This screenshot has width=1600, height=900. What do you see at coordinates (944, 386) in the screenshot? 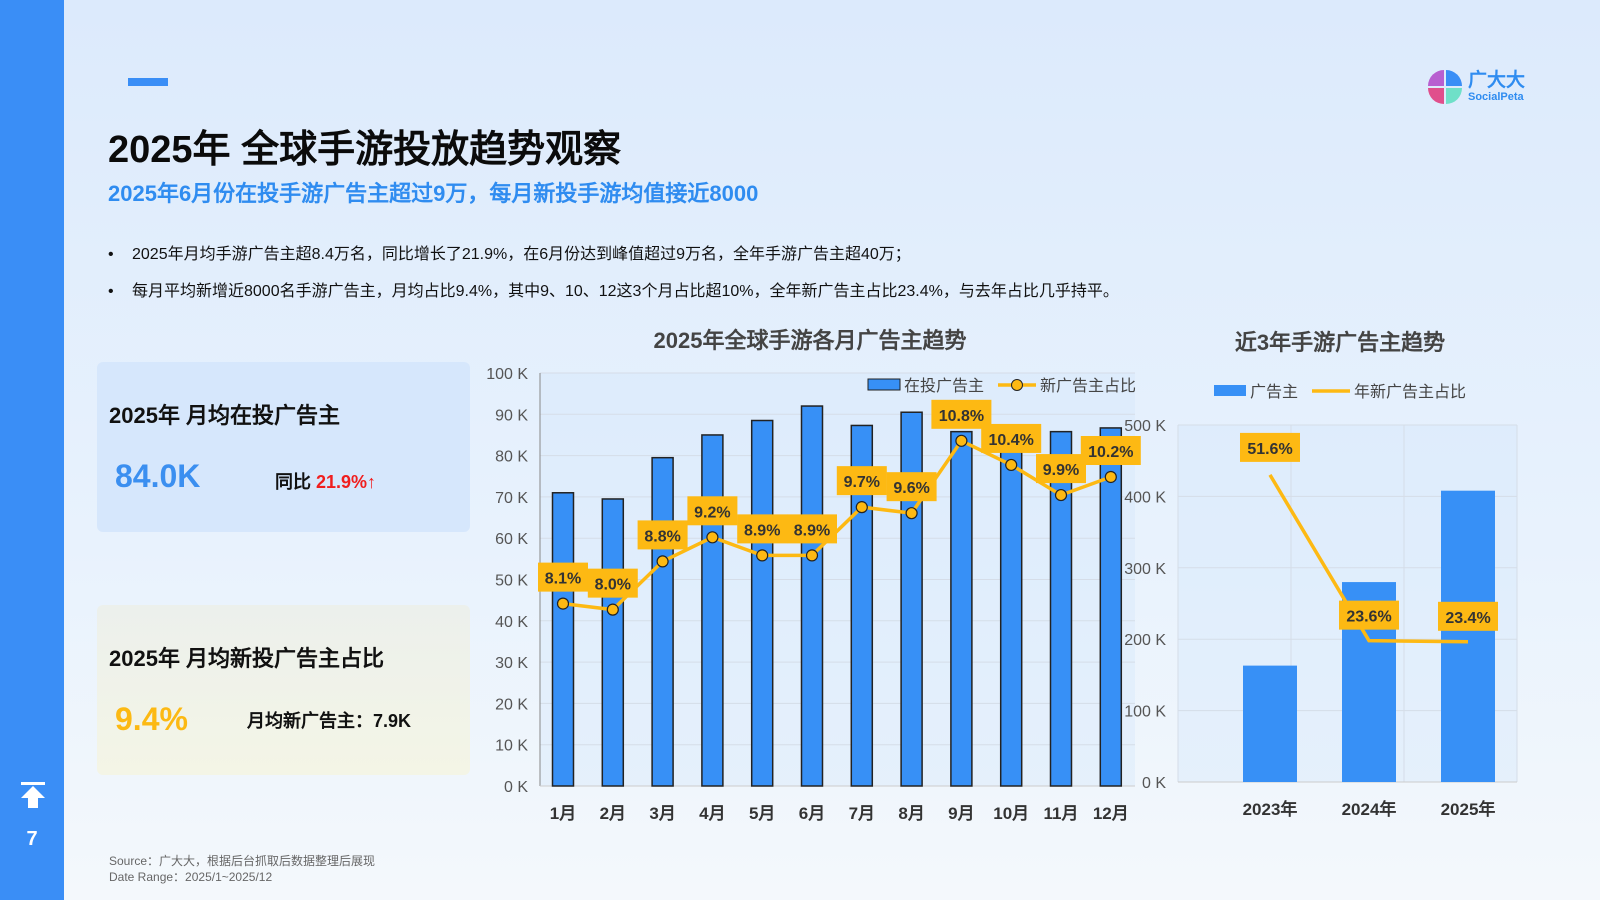
I see `legend-label: 在投广告主` at bounding box center [944, 386].